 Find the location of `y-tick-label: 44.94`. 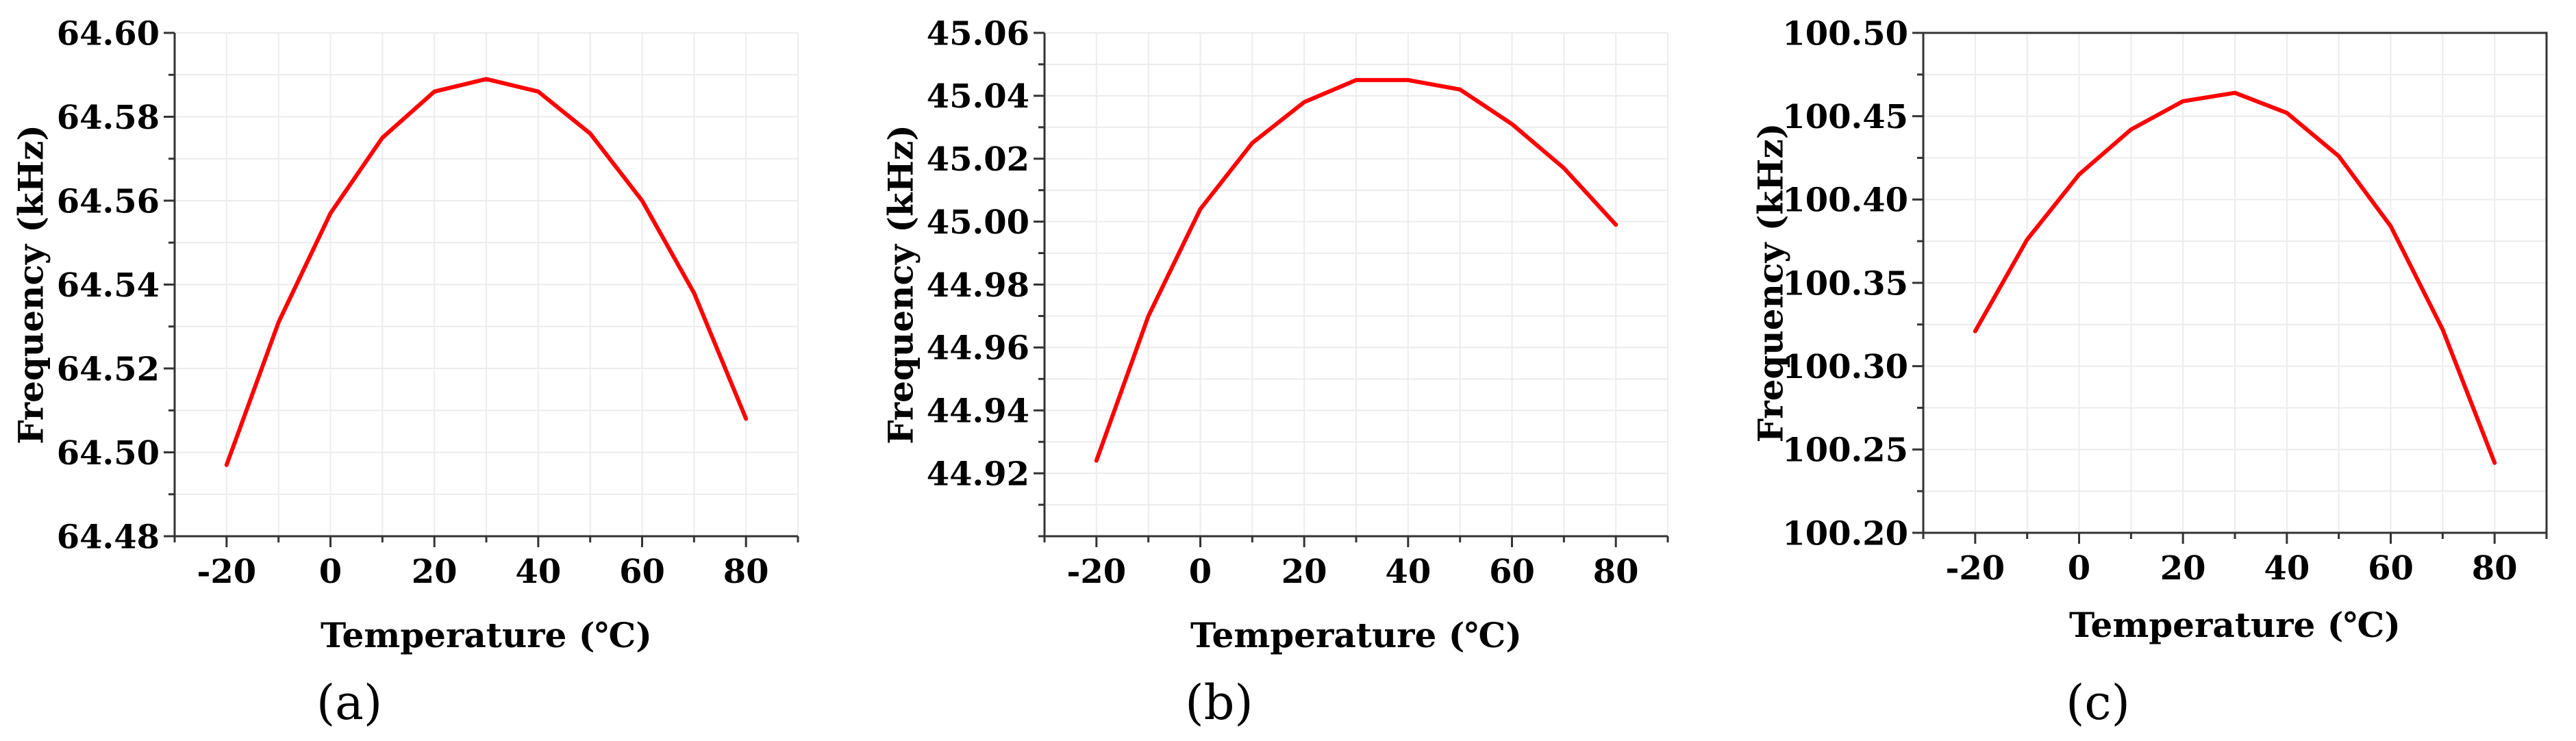

y-tick-label: 44.94 is located at coordinates (978, 411).